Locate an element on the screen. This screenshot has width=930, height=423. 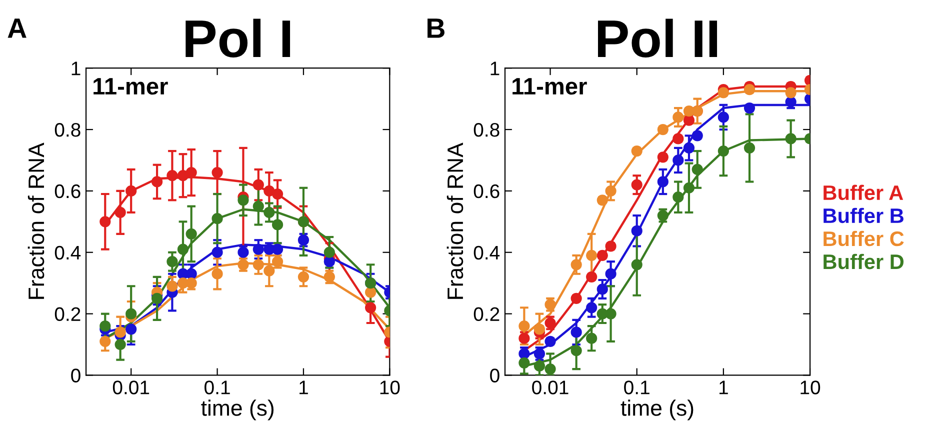
text: Buffer A is located at coordinates (864, 192).